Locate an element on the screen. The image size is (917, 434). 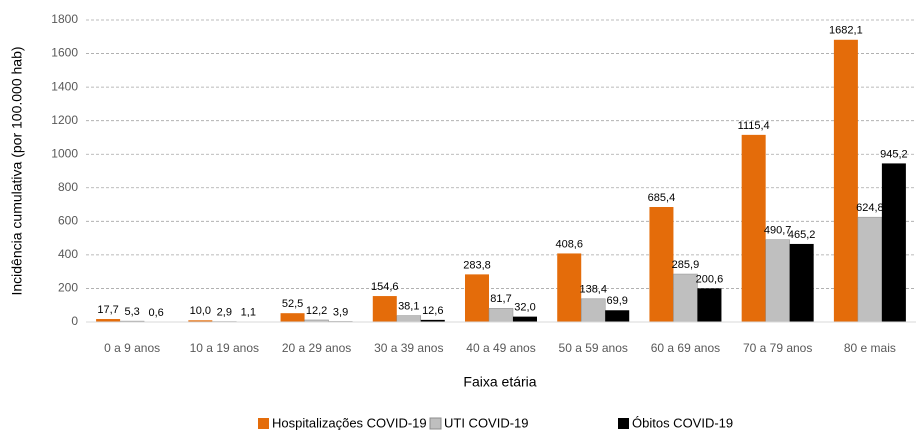
value-label: 12,2 is located at coordinates (316, 311).